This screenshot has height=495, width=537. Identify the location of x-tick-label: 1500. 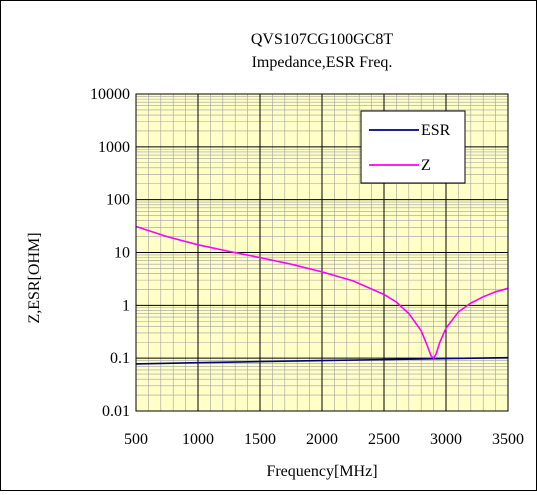
(260, 439).